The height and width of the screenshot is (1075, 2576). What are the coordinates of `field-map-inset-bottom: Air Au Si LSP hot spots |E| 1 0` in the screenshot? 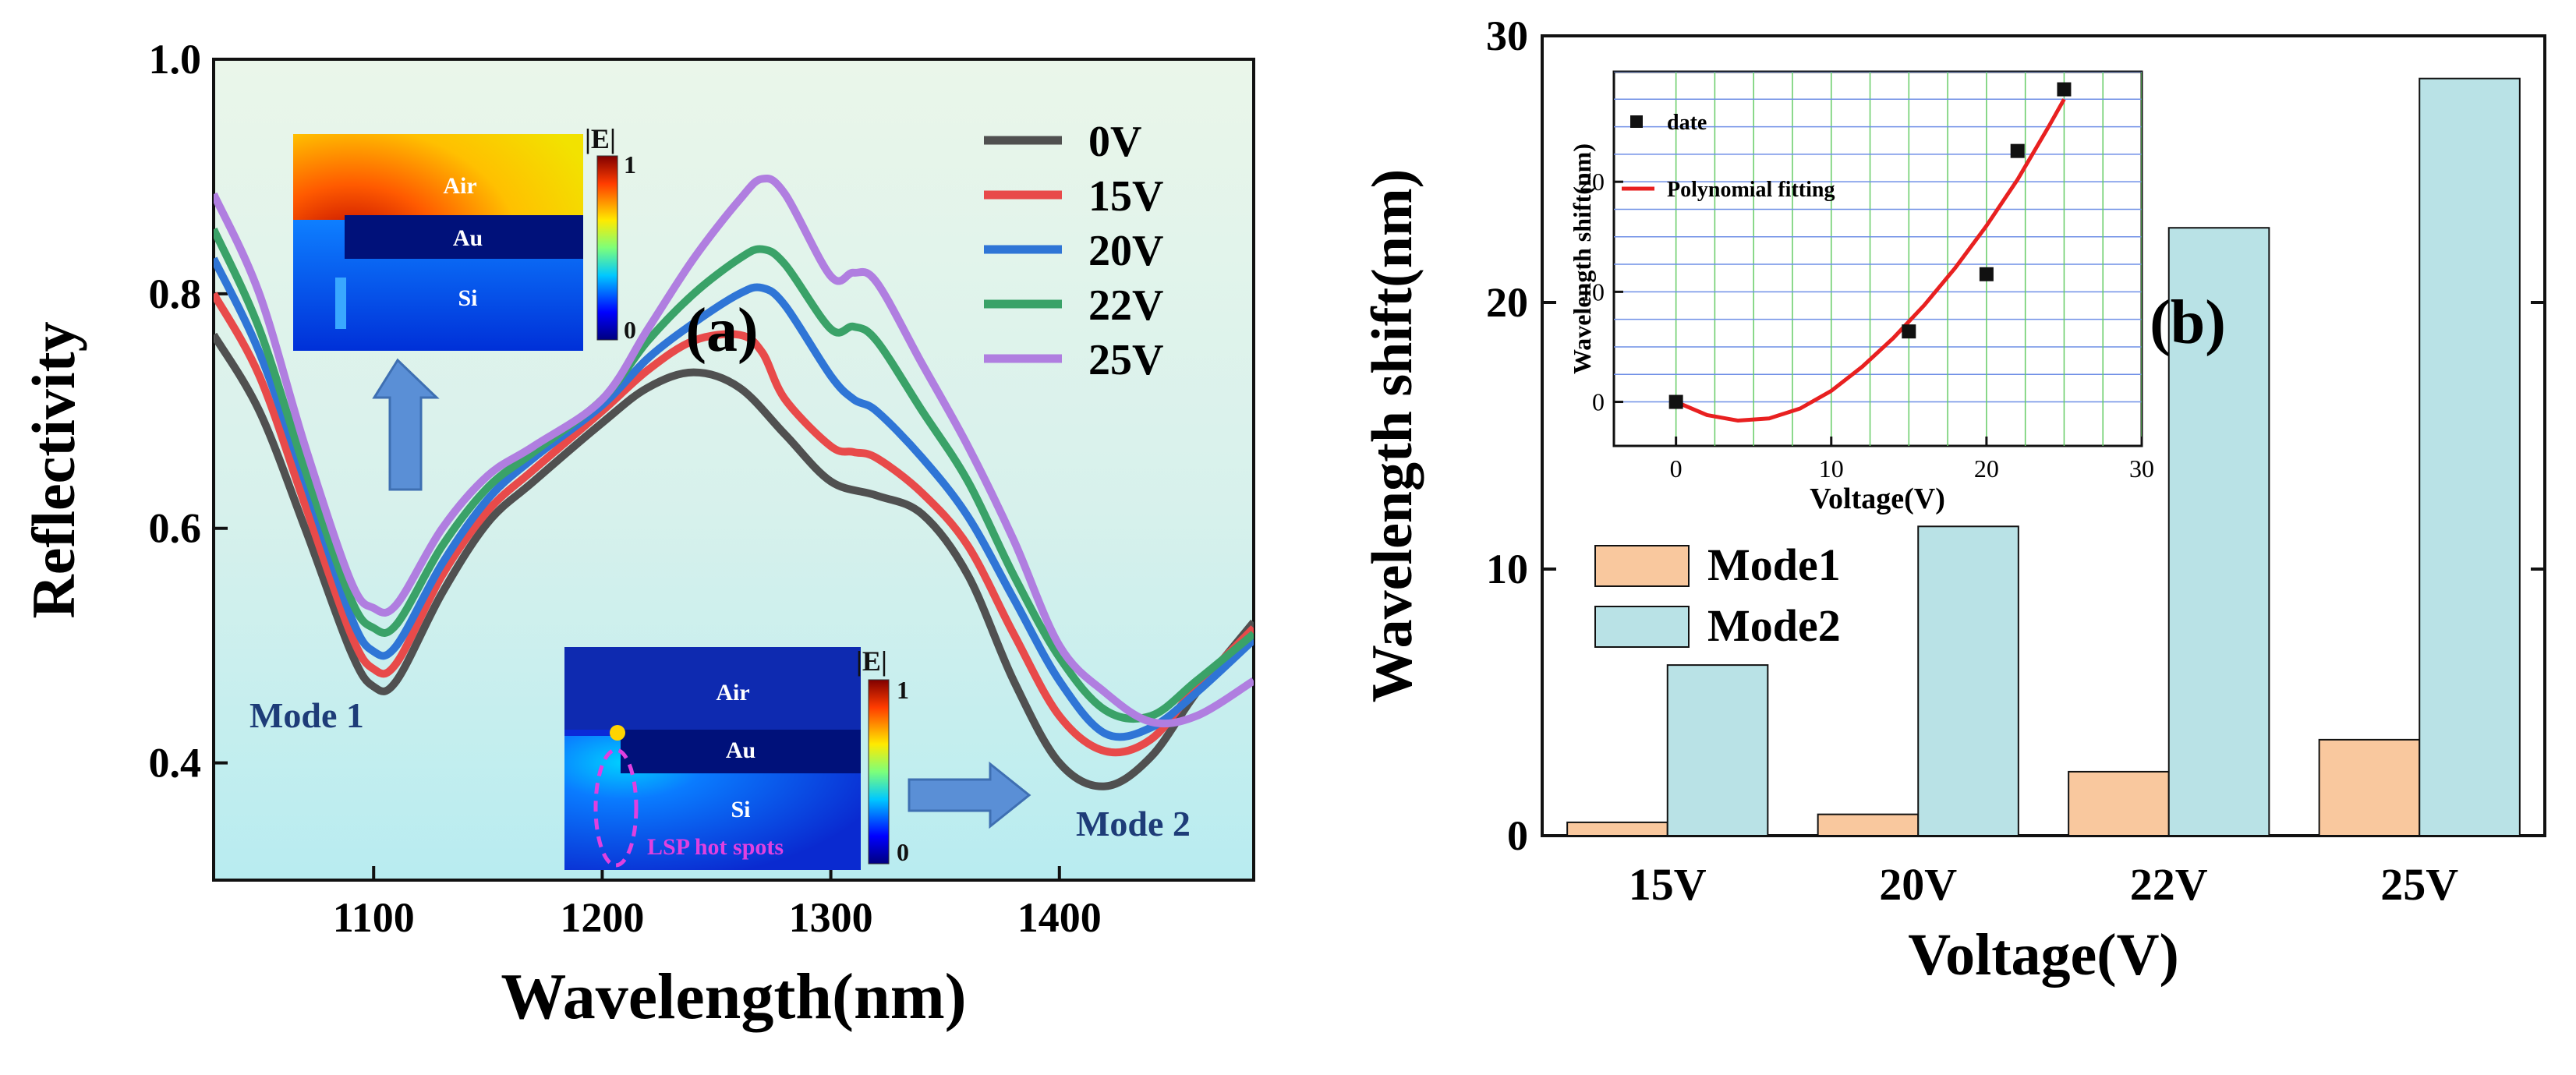 It's located at (736, 757).